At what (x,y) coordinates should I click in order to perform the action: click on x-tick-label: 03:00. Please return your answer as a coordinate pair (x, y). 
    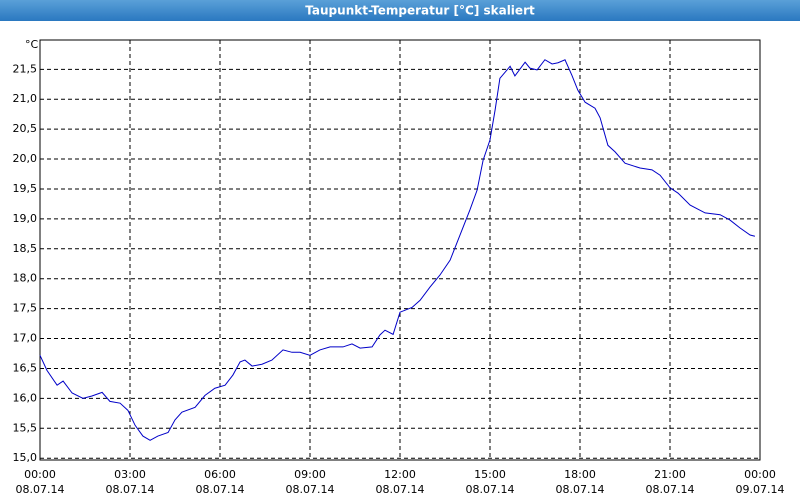
    Looking at the image, I should click on (130, 474).